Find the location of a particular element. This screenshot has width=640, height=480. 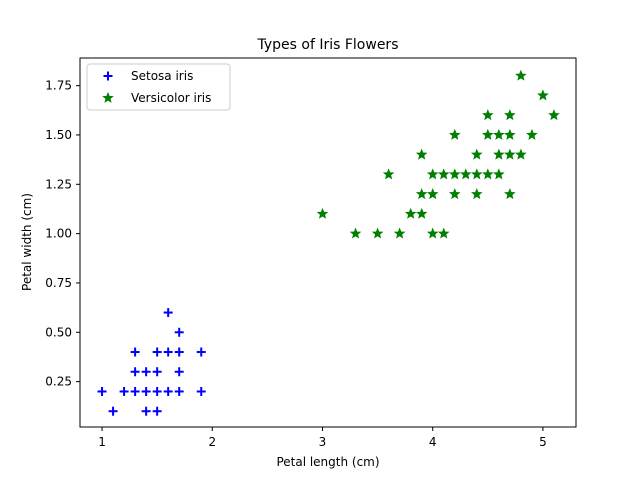

y-tick-label: 1.00 is located at coordinates (58, 234).